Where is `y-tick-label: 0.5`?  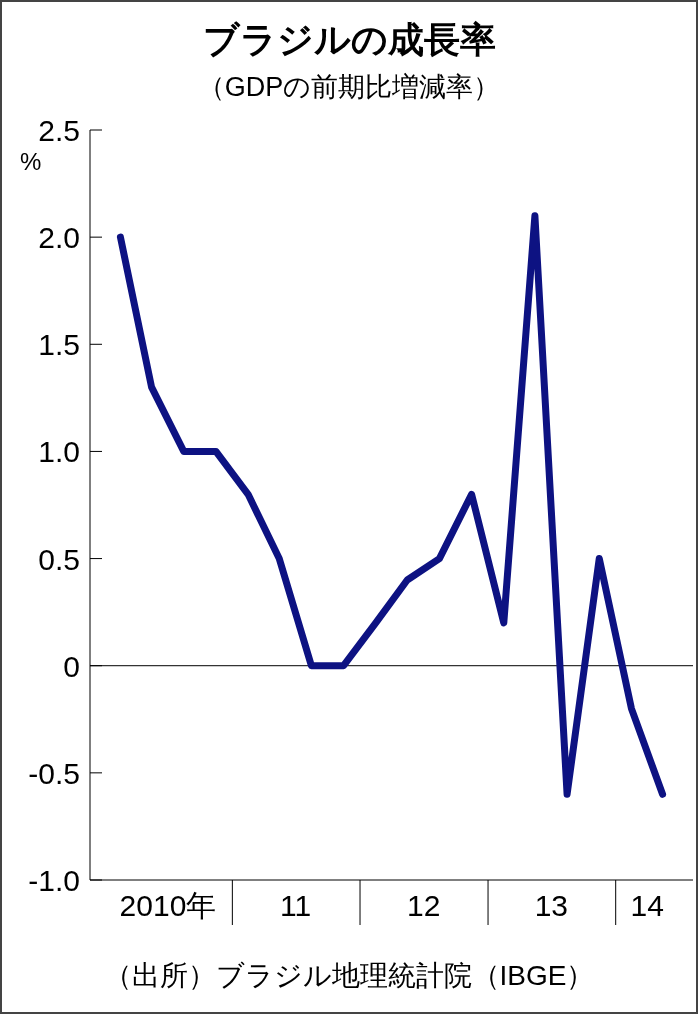
y-tick-label: 0.5 is located at coordinates (59, 559).